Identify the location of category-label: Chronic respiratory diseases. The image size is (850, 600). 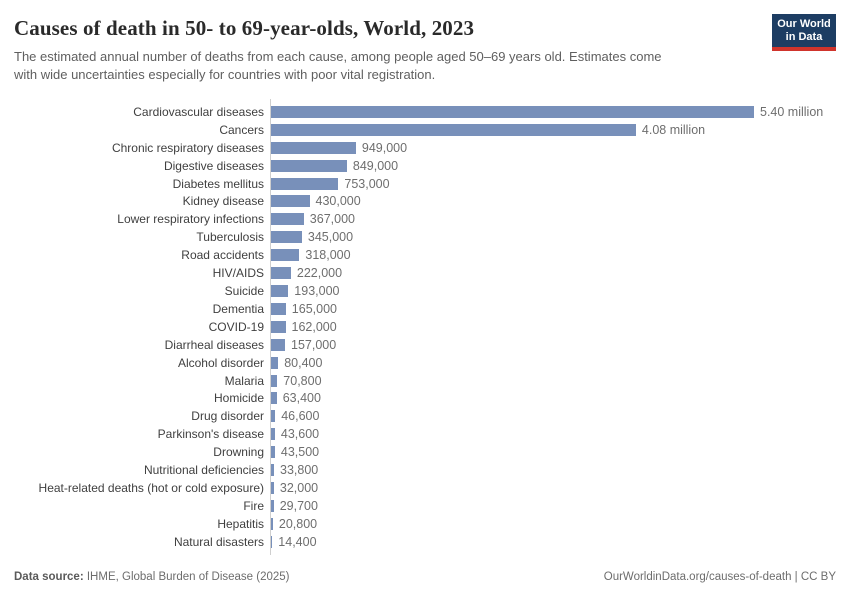
(187, 147).